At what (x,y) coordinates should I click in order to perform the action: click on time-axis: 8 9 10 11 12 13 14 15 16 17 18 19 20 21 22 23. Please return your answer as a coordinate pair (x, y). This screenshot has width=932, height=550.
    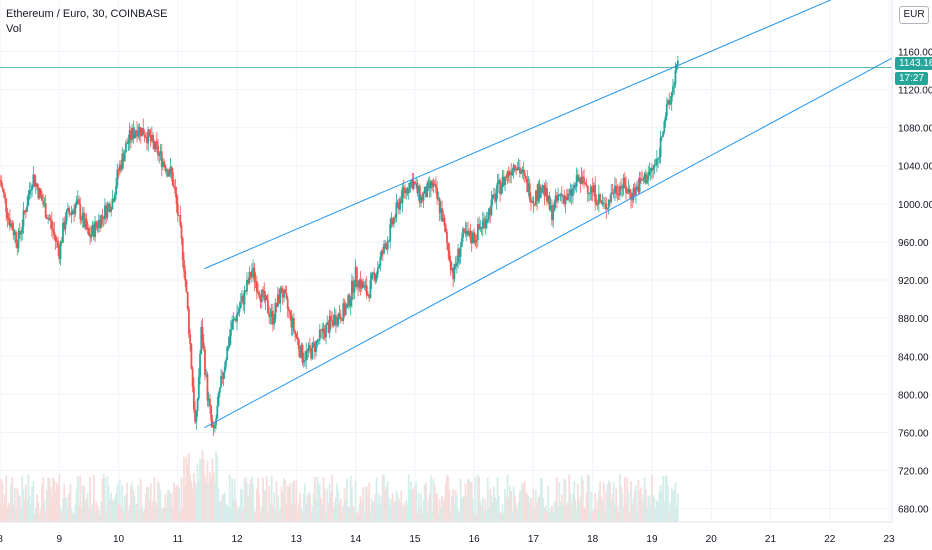
    Looking at the image, I should click on (447, 533).